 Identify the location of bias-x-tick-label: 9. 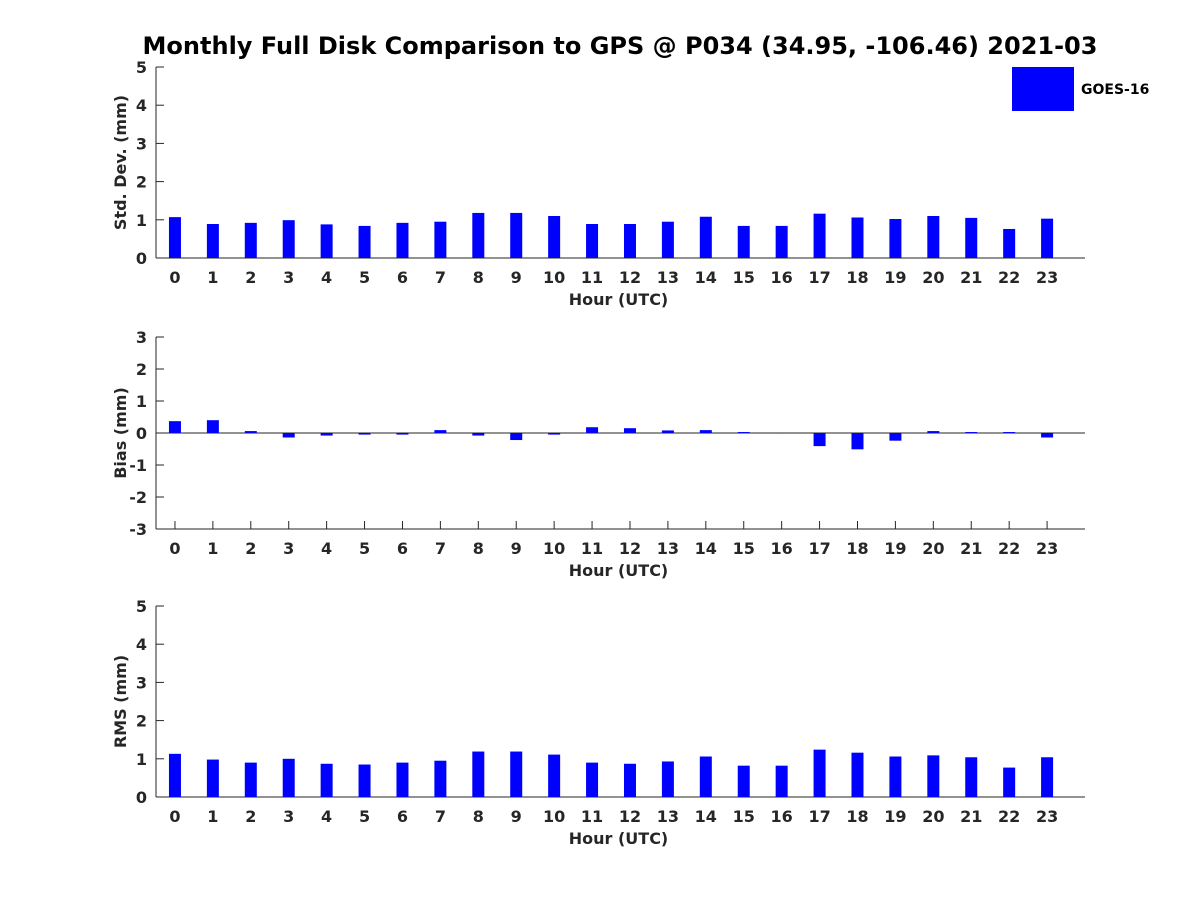
(516, 548).